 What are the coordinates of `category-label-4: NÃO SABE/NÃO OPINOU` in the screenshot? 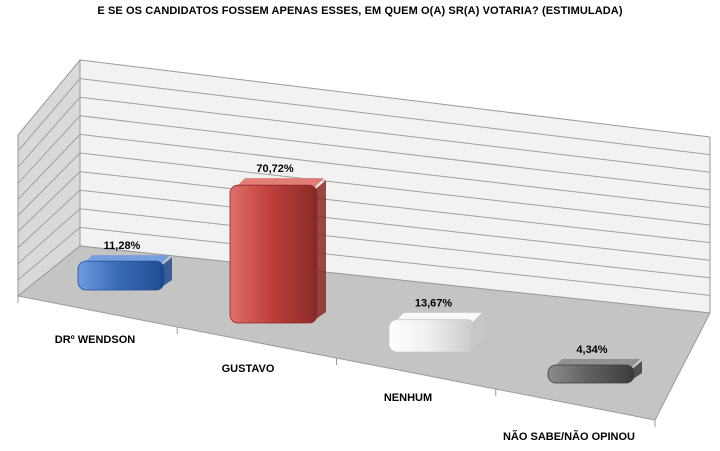 It's located at (569, 436).